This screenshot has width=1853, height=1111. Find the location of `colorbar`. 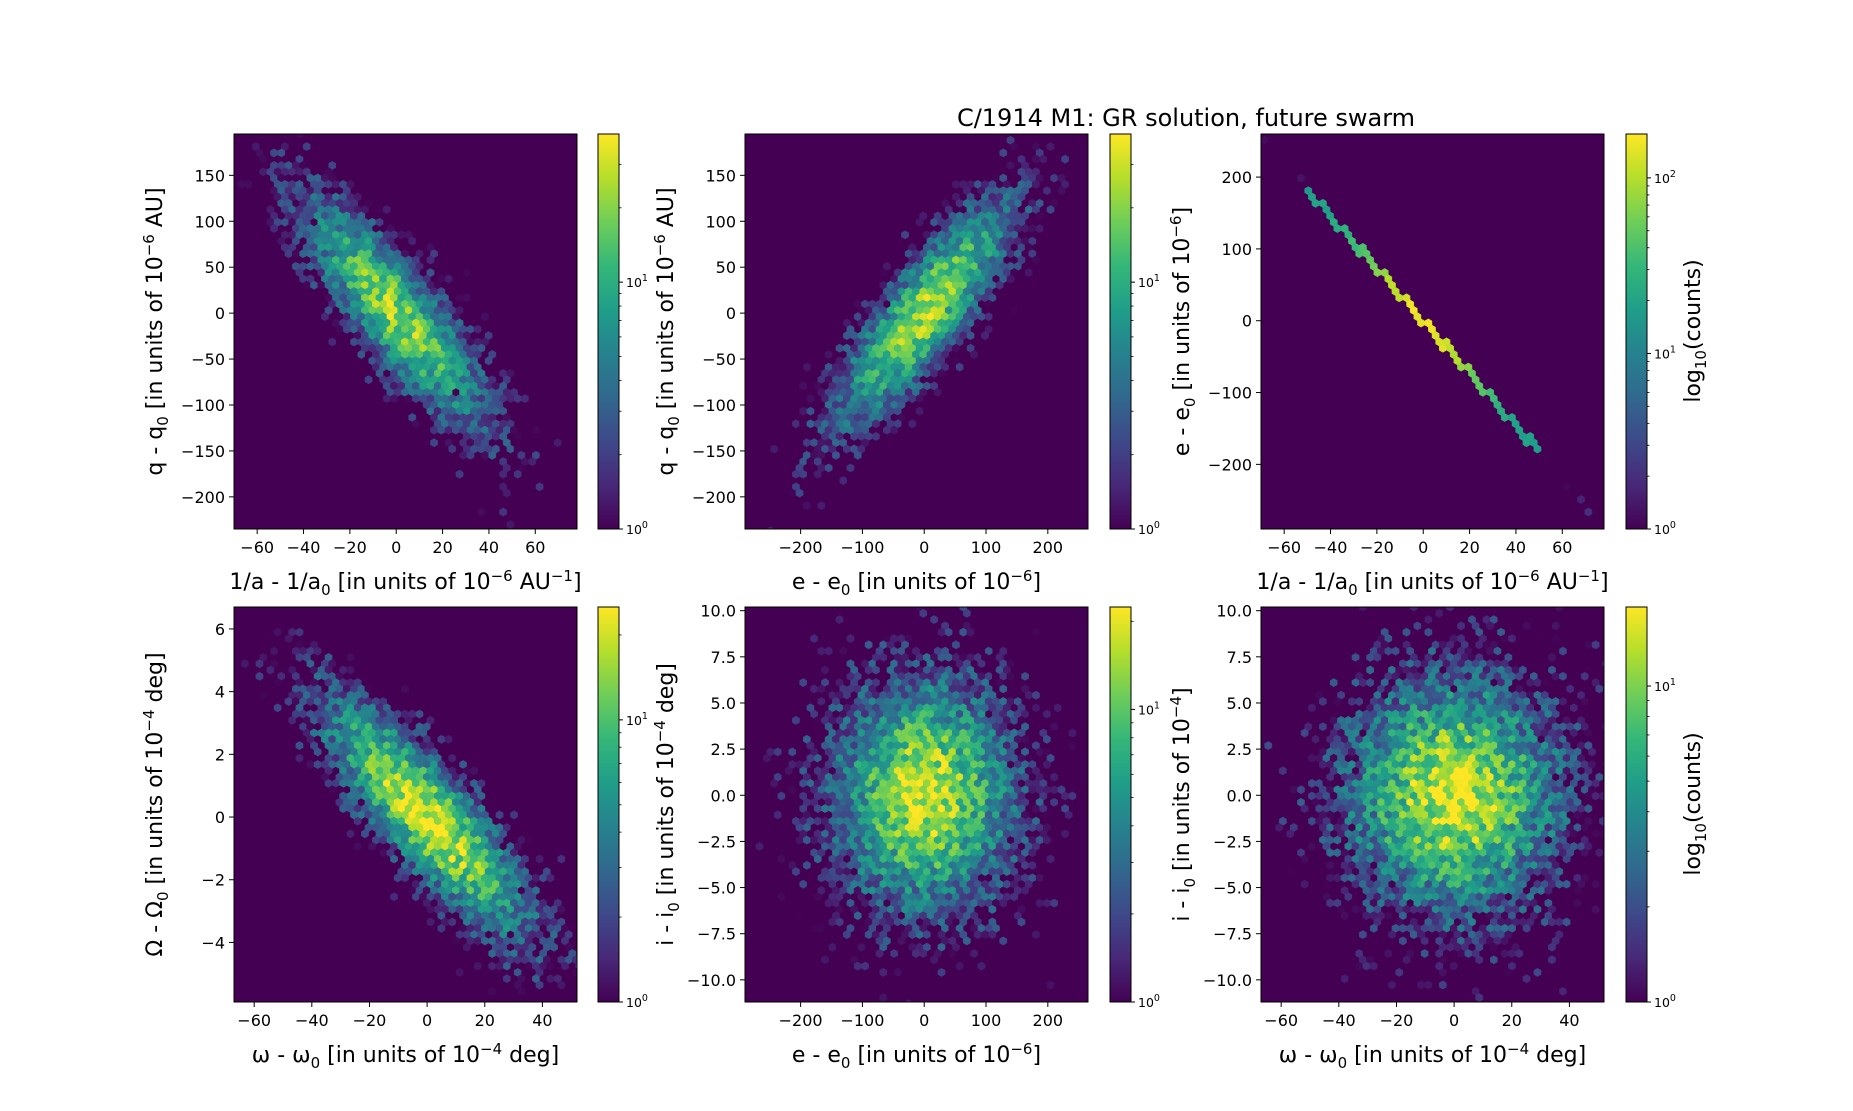

colorbar is located at coordinates (1636, 331).